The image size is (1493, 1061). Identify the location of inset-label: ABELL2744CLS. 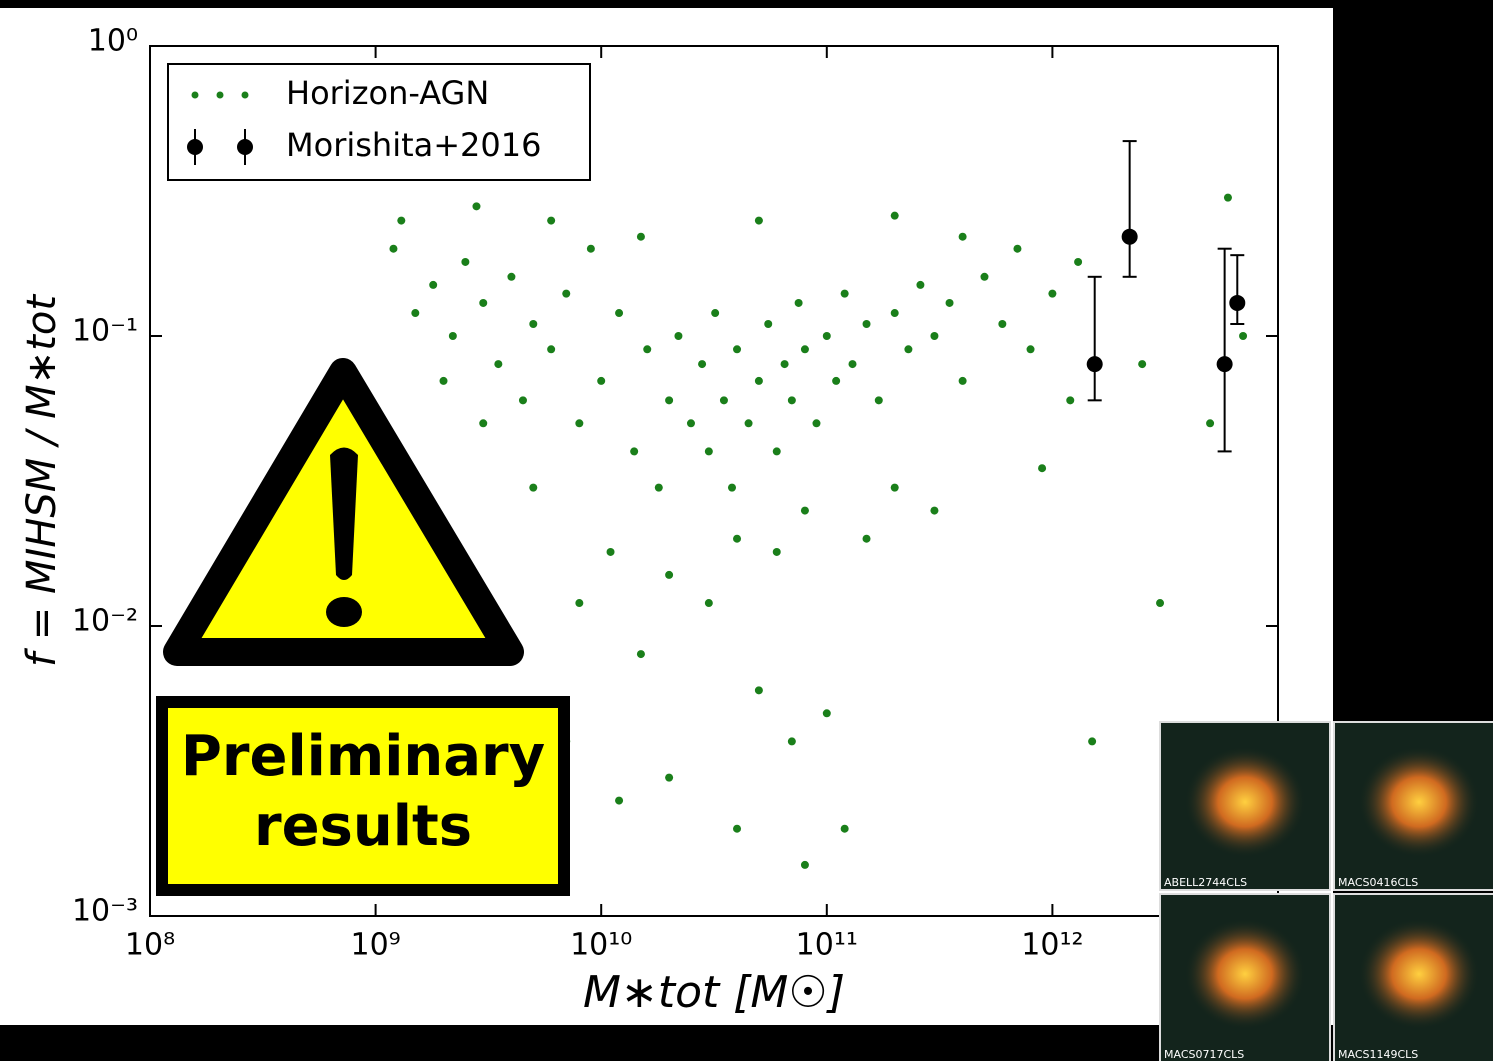
(1205, 882).